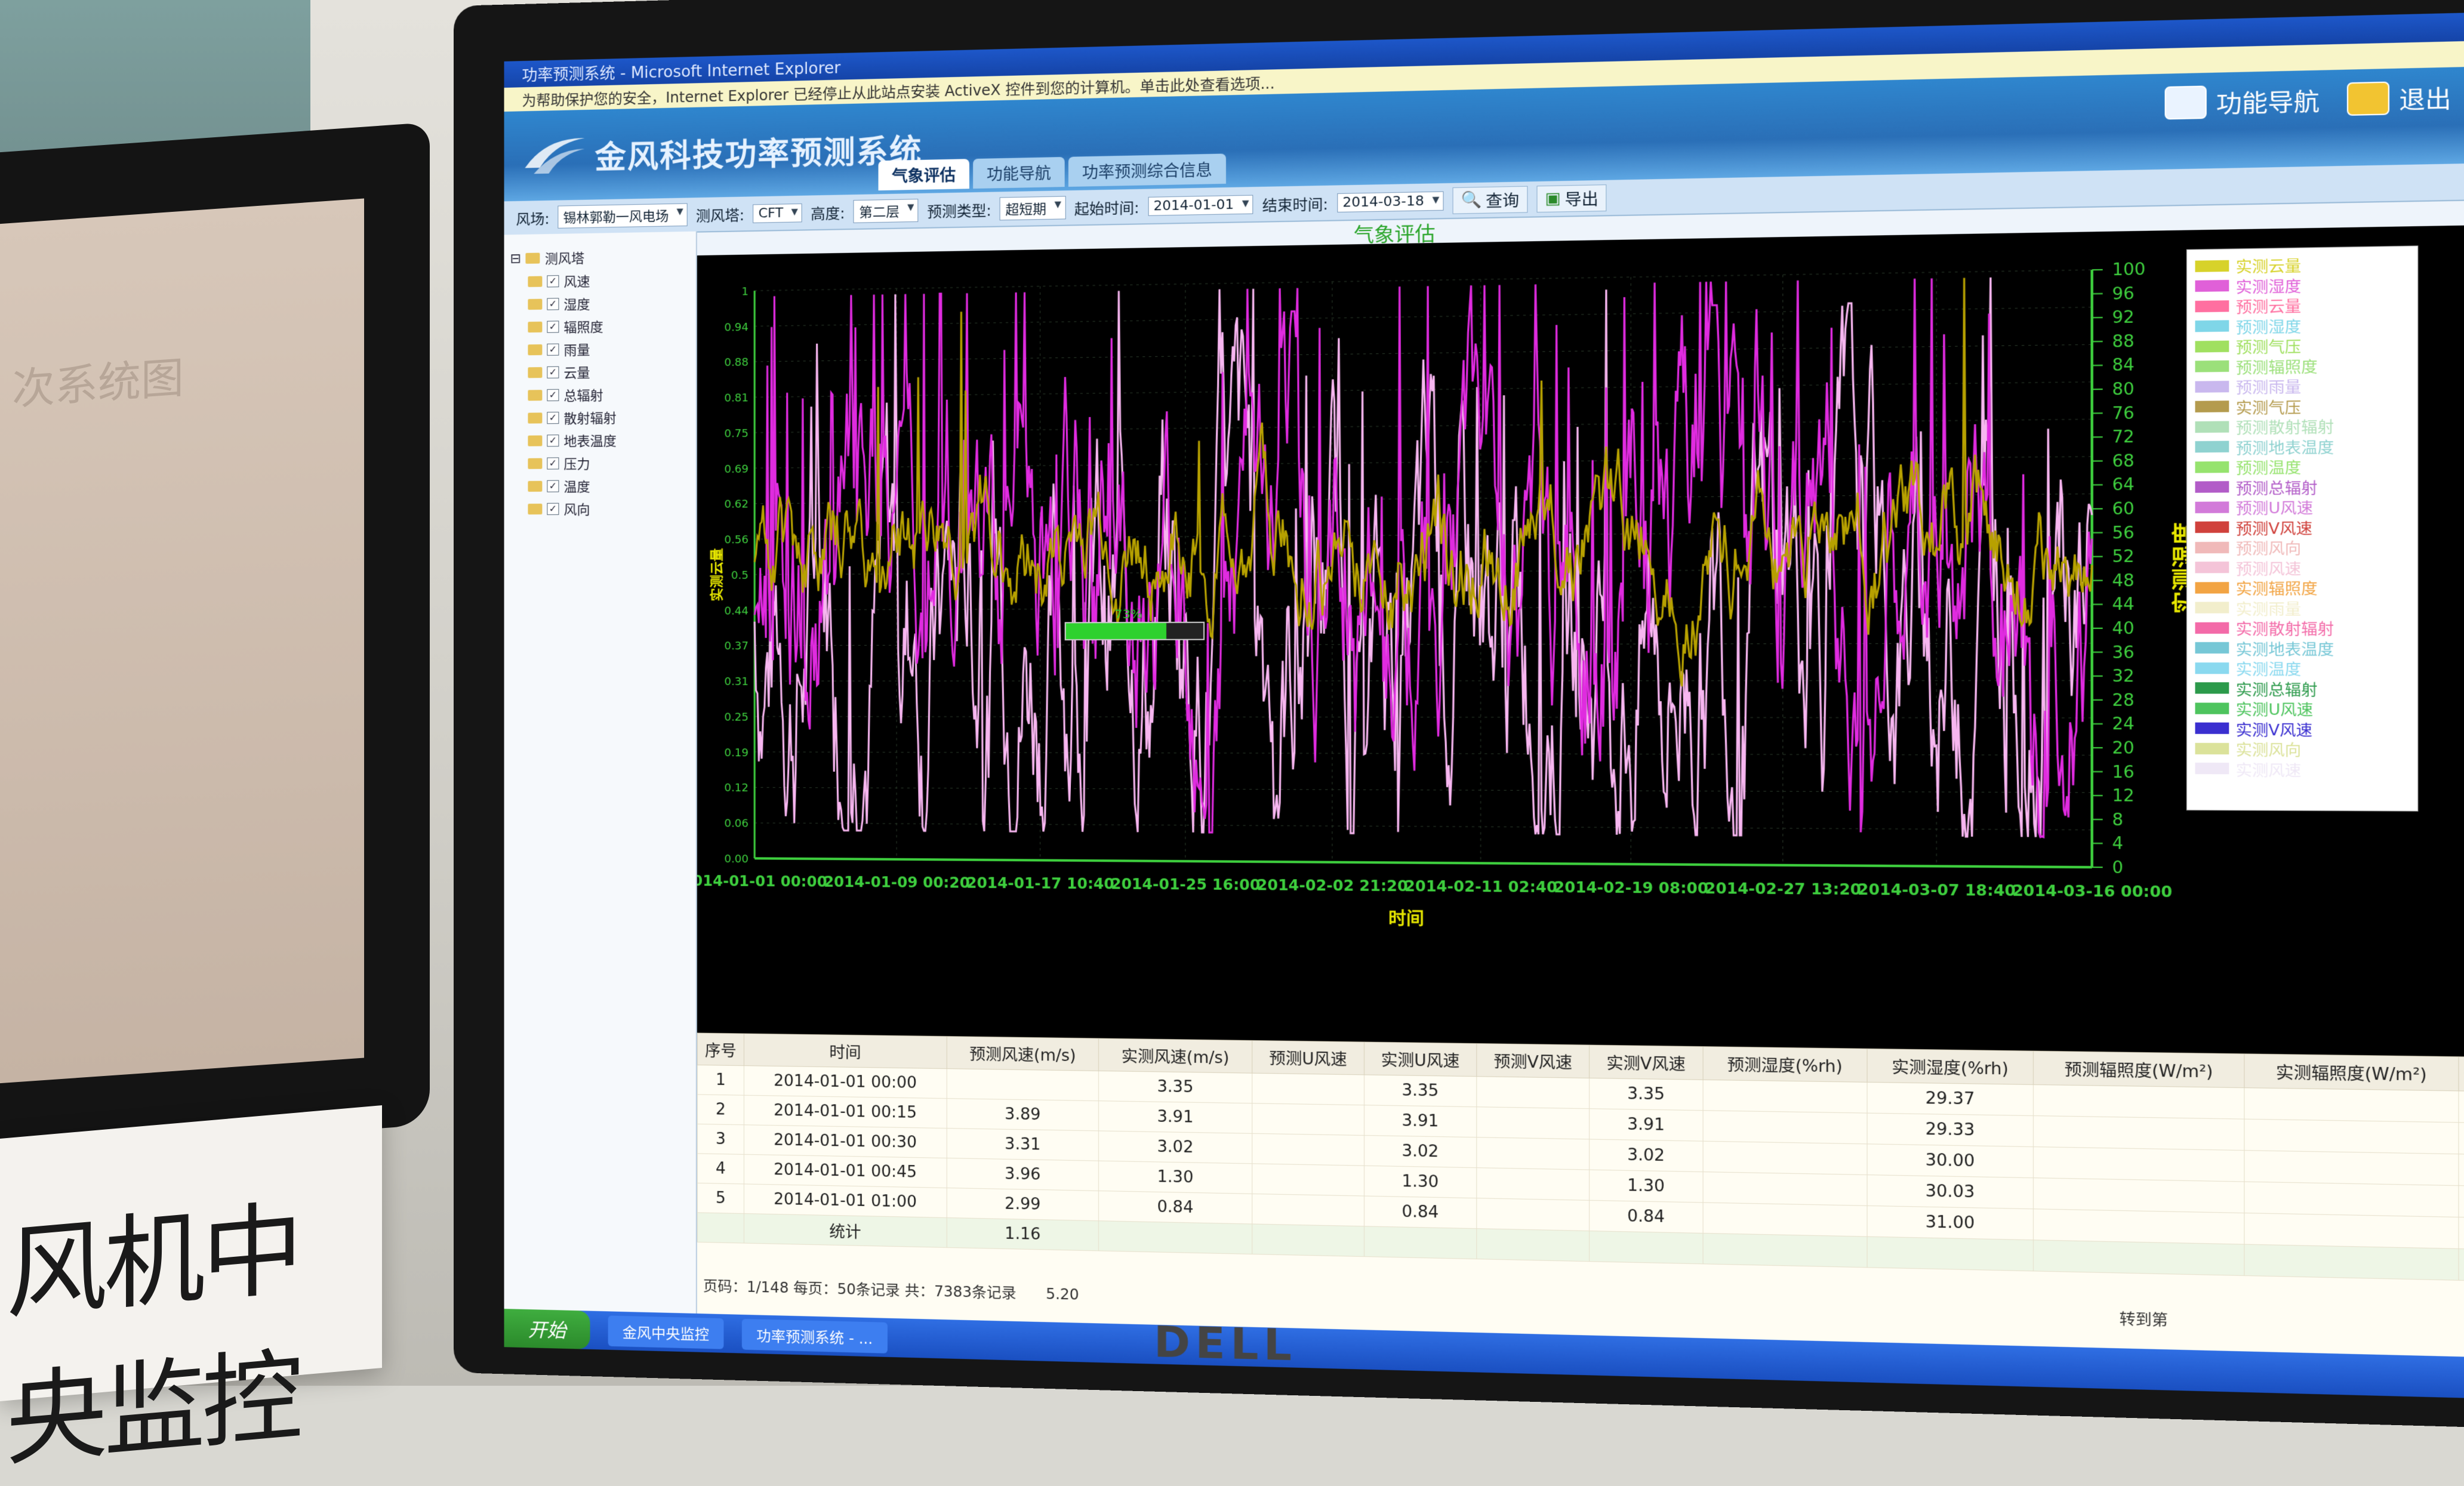 This screenshot has height=1486, width=2464. What do you see at coordinates (2139, 1069) in the screenshot?
I see `table-header-cell: 预测辐照度(W/m²)` at bounding box center [2139, 1069].